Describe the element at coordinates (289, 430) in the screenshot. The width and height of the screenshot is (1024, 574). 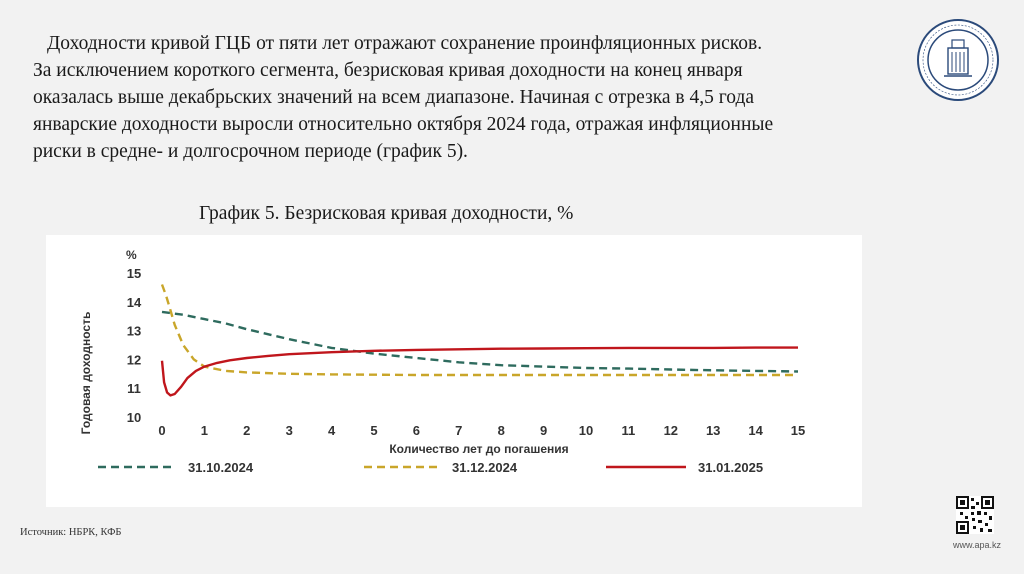
I see `x-tick-label: 3` at that location.